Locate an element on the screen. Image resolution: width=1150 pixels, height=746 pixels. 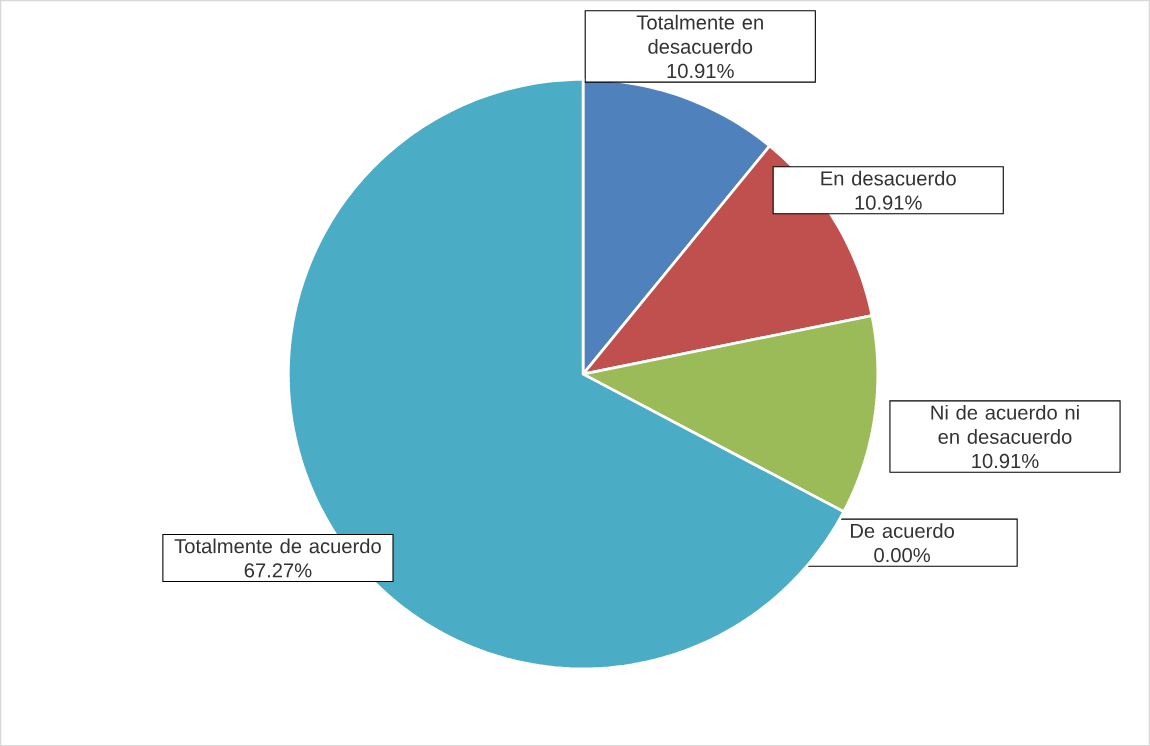
data-label: 67.27% is located at coordinates (278, 570).